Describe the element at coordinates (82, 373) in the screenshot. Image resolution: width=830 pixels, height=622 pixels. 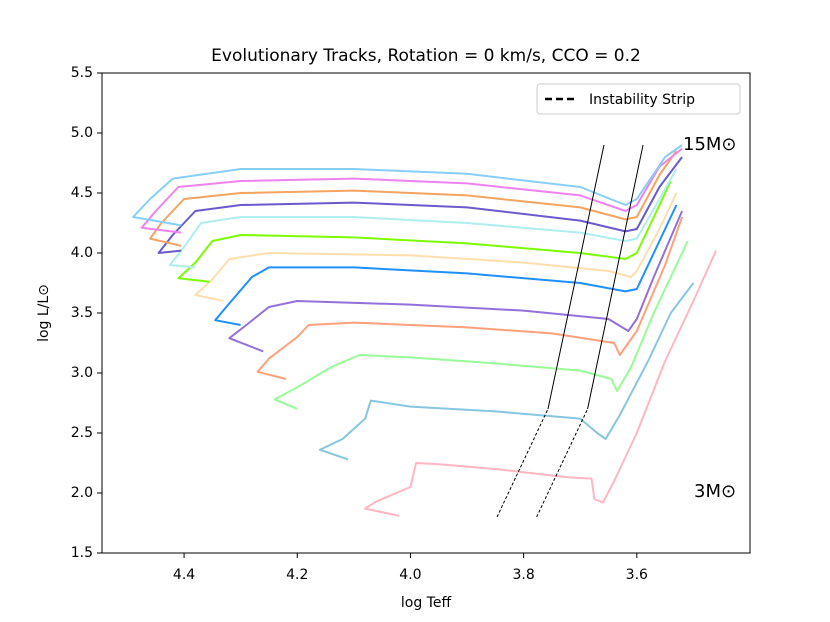
I see `y-tick-label: 3.0` at that location.